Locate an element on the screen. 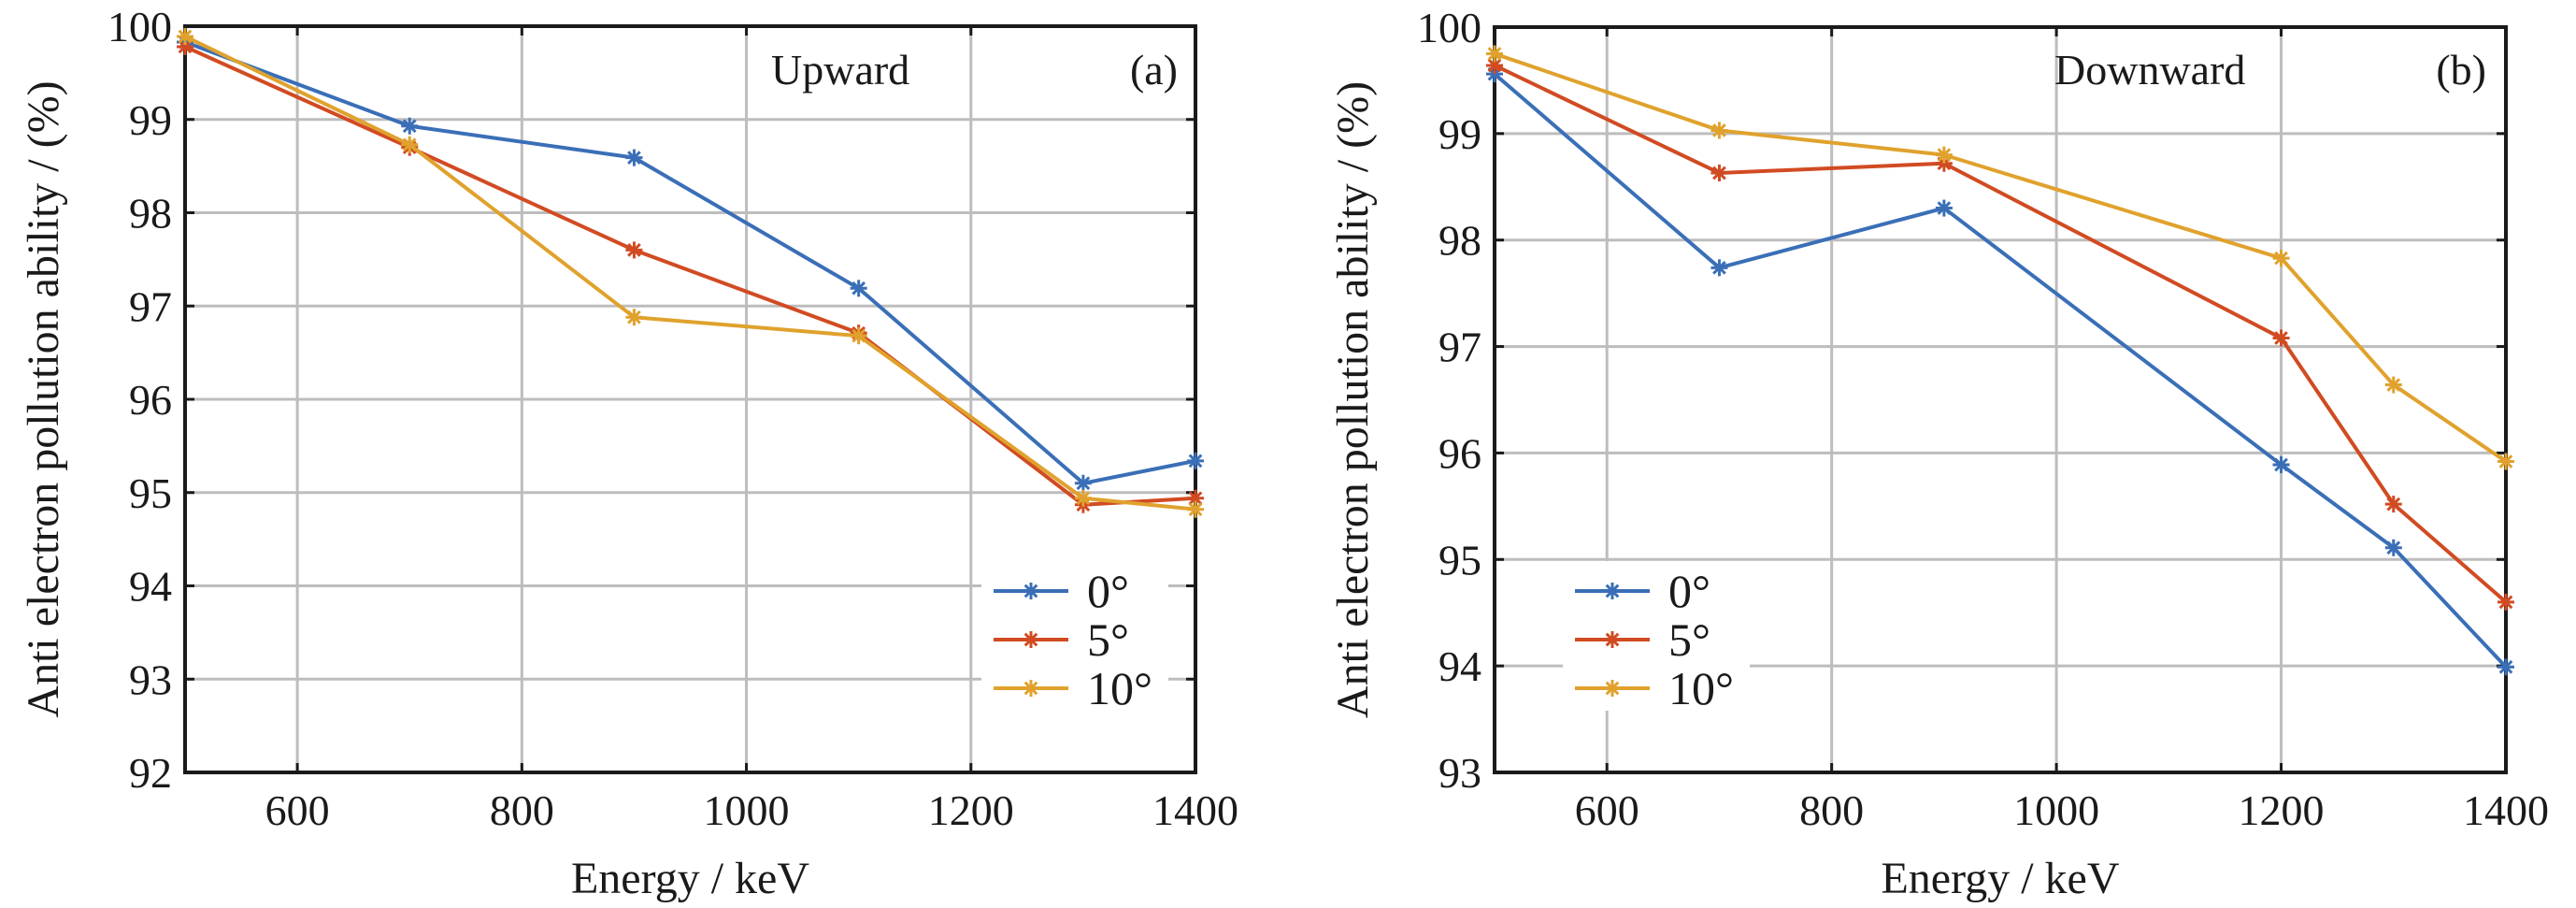 The width and height of the screenshot is (2576, 908). direction-annotation: Downward is located at coordinates (2149, 70).